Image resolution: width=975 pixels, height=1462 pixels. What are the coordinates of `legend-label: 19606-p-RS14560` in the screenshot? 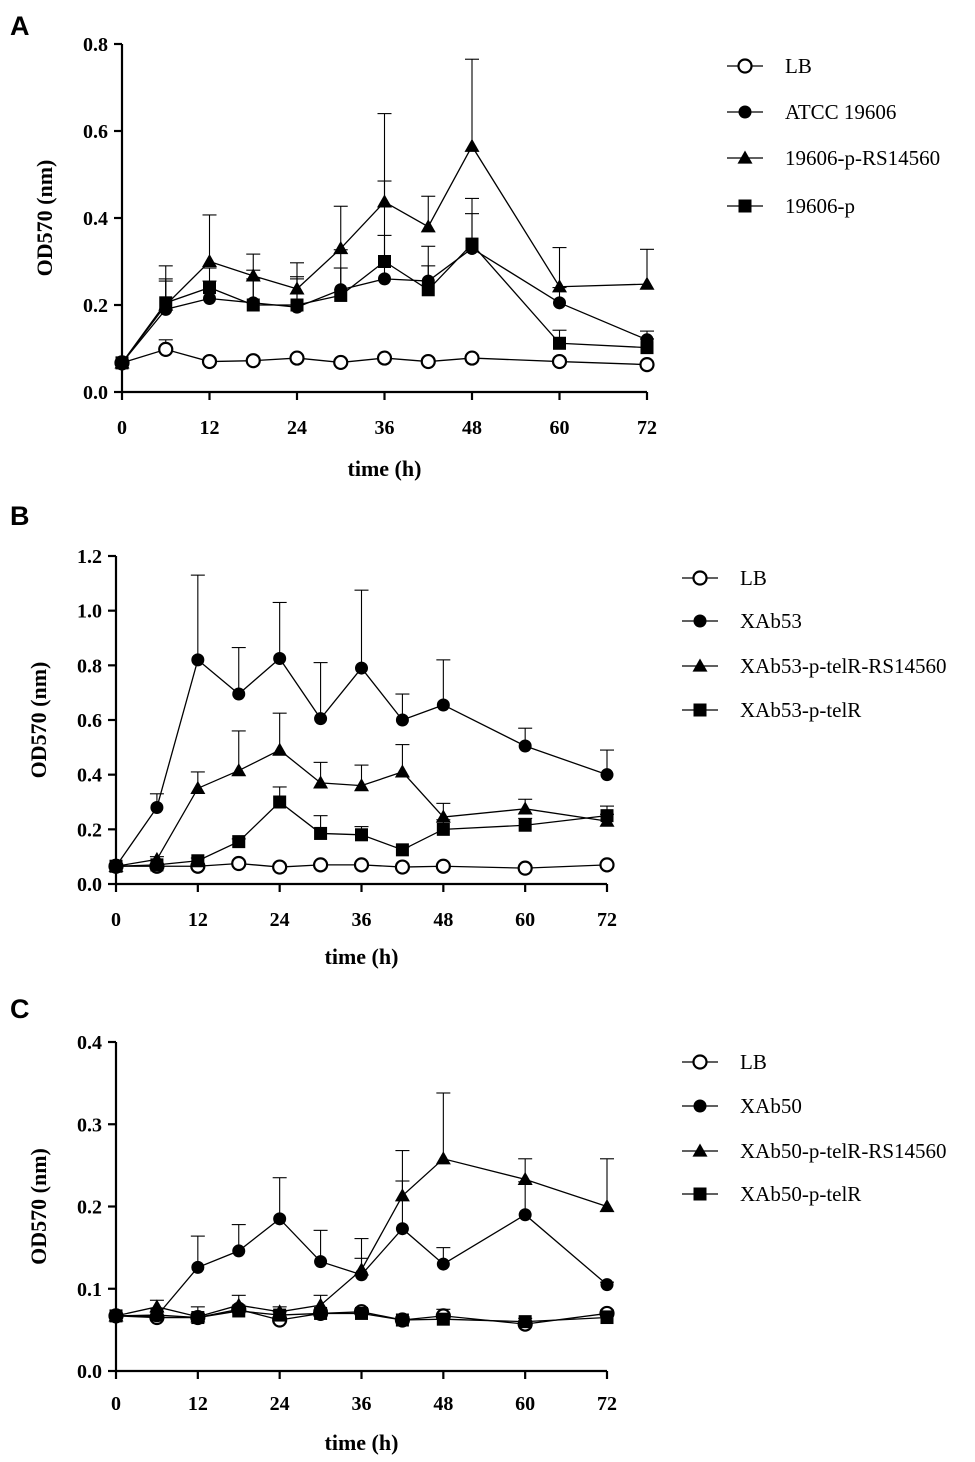 It's located at (862, 158).